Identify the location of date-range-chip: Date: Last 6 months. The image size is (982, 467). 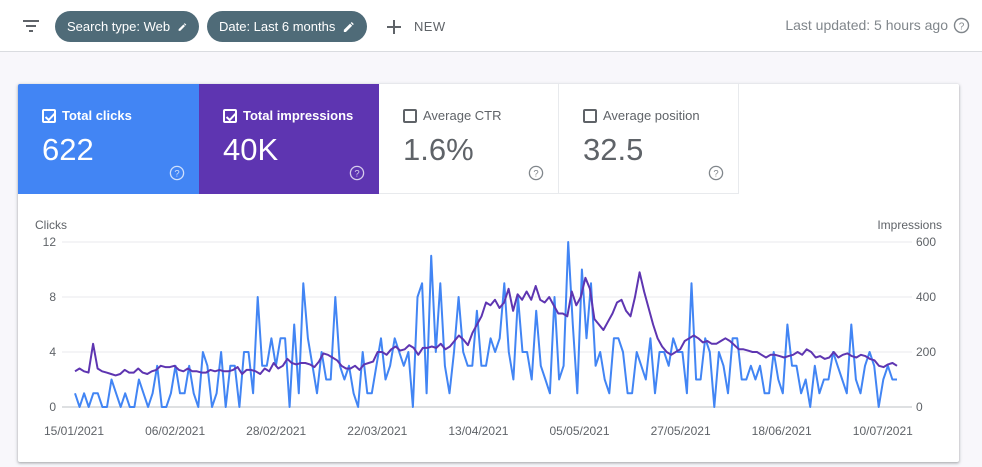
(287, 26).